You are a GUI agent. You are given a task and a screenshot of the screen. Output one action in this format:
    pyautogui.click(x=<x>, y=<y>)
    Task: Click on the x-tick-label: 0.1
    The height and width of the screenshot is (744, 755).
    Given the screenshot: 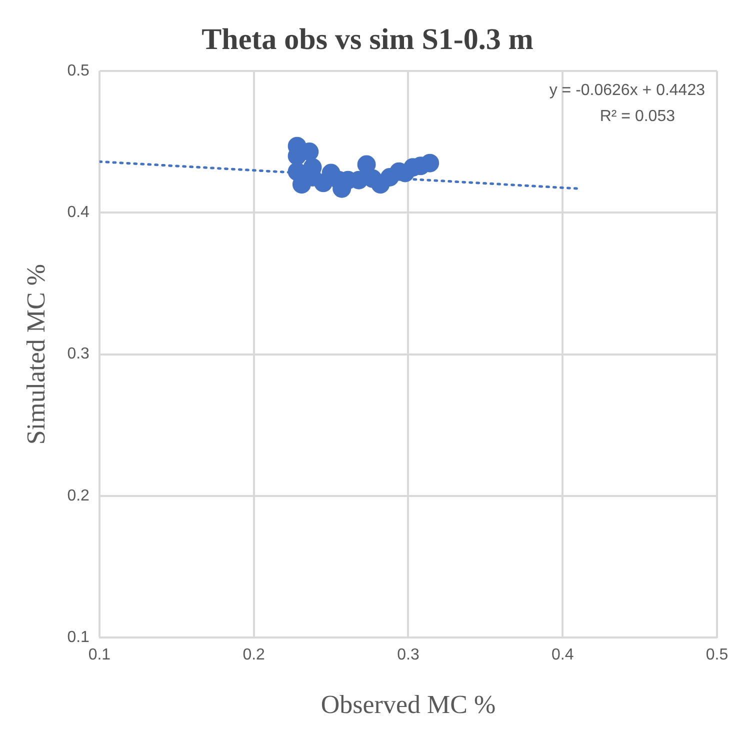 What is the action you would take?
    pyautogui.click(x=99, y=655)
    